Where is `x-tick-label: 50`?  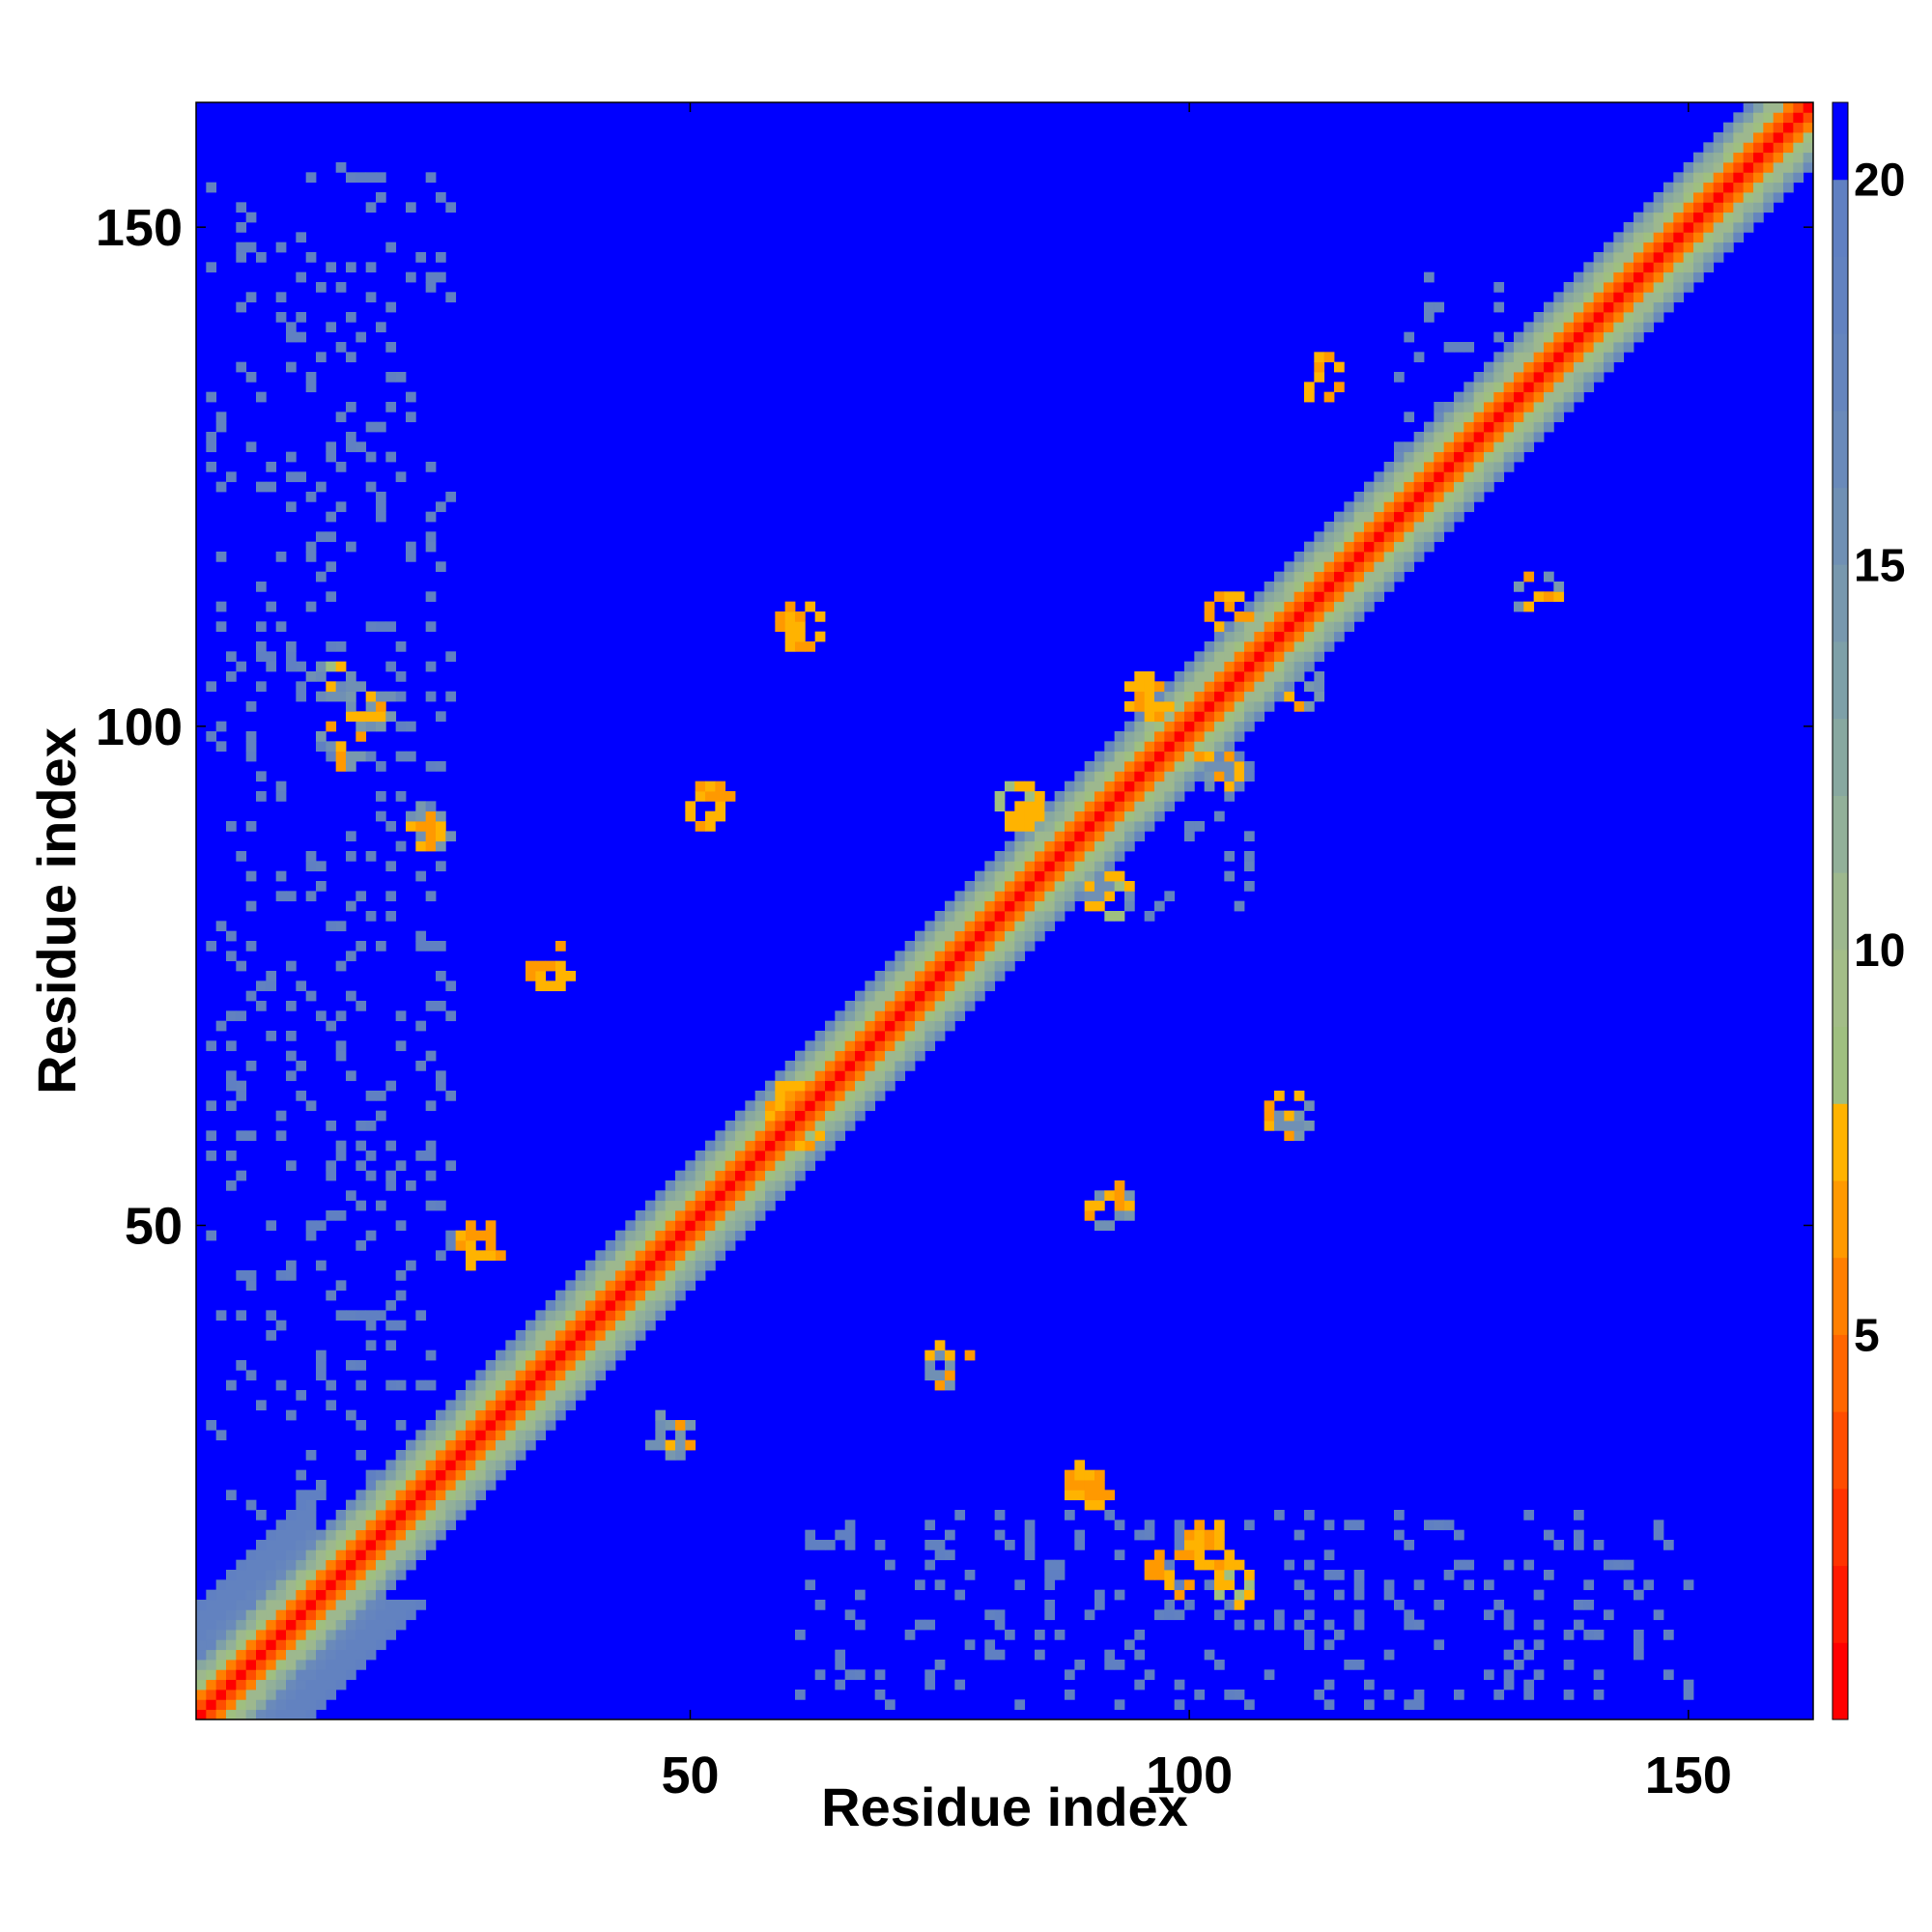 x-tick-label: 50 is located at coordinates (690, 1775).